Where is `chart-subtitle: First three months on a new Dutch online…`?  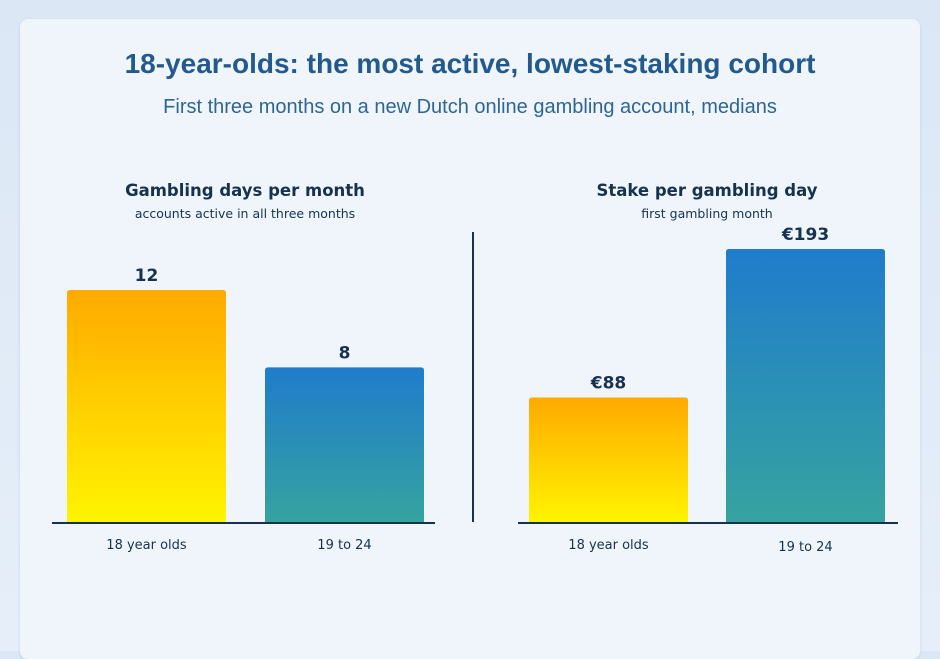
chart-subtitle: First three months on a new Dutch online… is located at coordinates (470, 107).